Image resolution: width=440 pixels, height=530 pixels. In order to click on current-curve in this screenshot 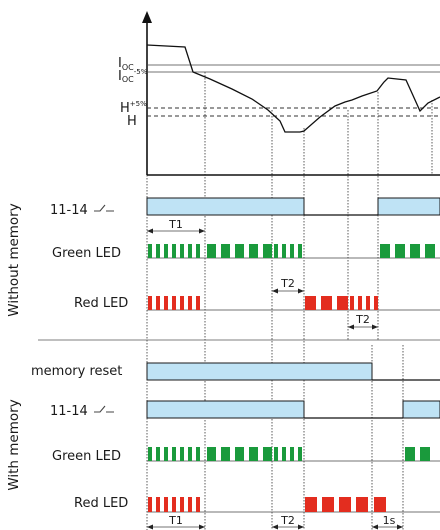, I will do `click(293, 88)`.